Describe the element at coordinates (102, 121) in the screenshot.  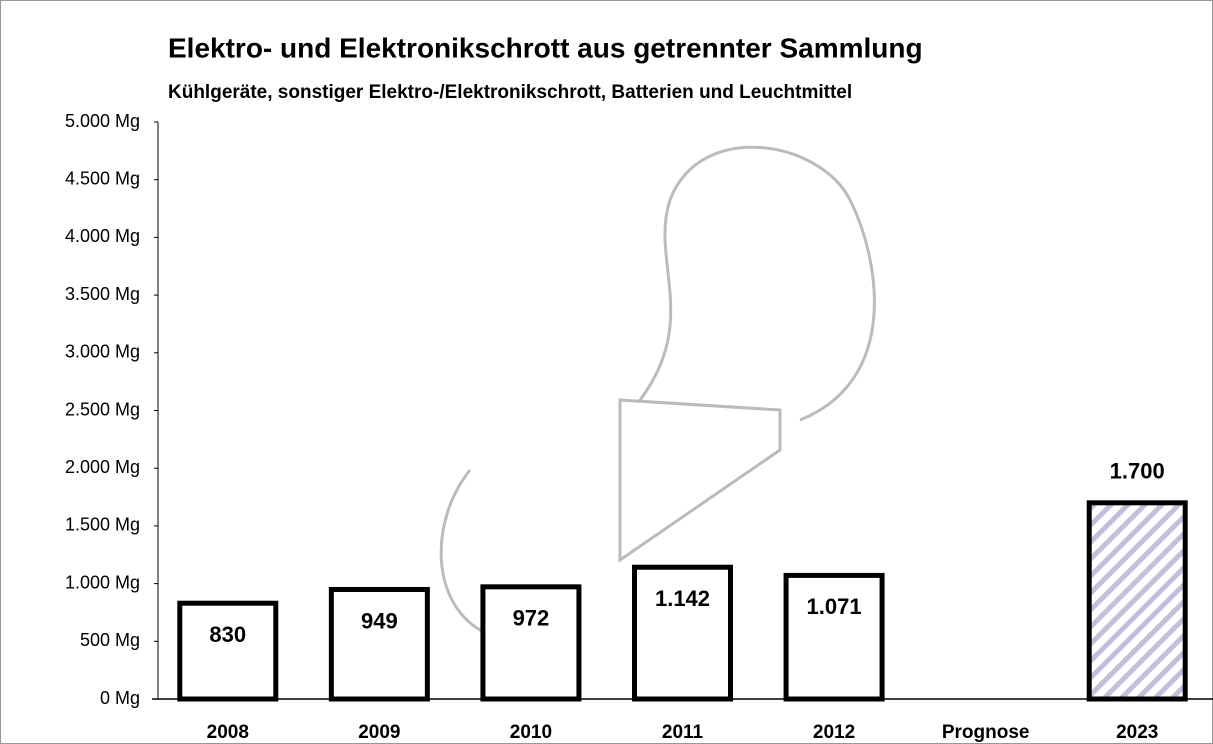
I see `y-tick-label: 5.000 Mg` at that location.